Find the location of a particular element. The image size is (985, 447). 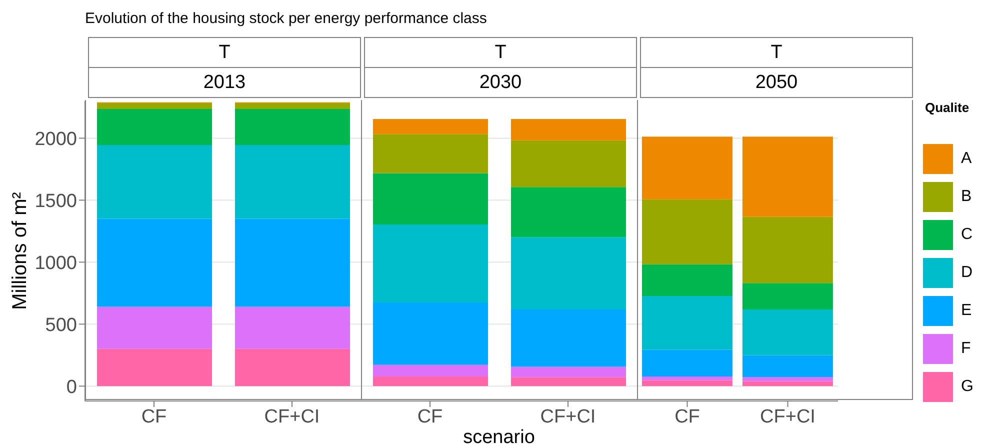

y-tick-label: 0 is located at coordinates (71, 387).